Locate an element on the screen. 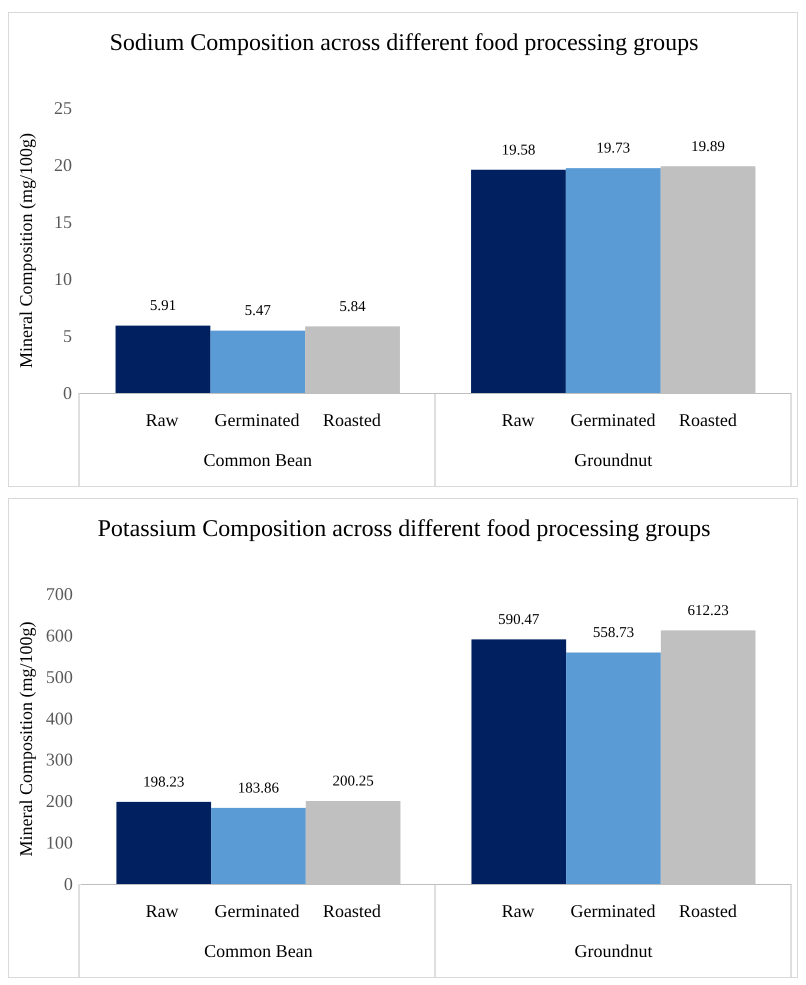 The image size is (806, 985). y-tick-label: 300 is located at coordinates (59, 760).